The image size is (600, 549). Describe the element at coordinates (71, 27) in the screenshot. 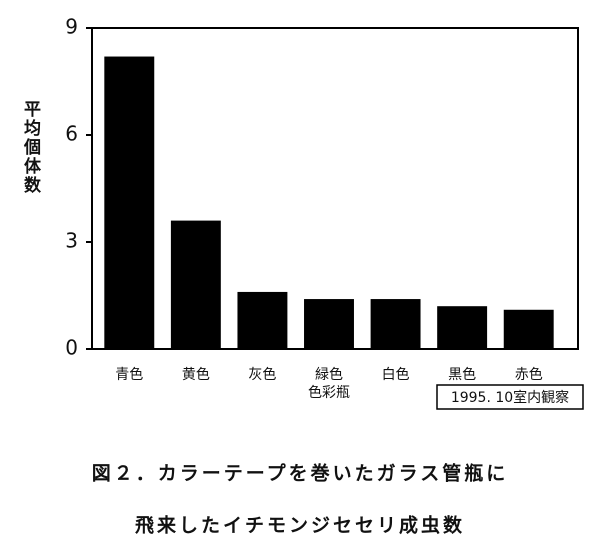

I see `y-tick-label: 9` at that location.